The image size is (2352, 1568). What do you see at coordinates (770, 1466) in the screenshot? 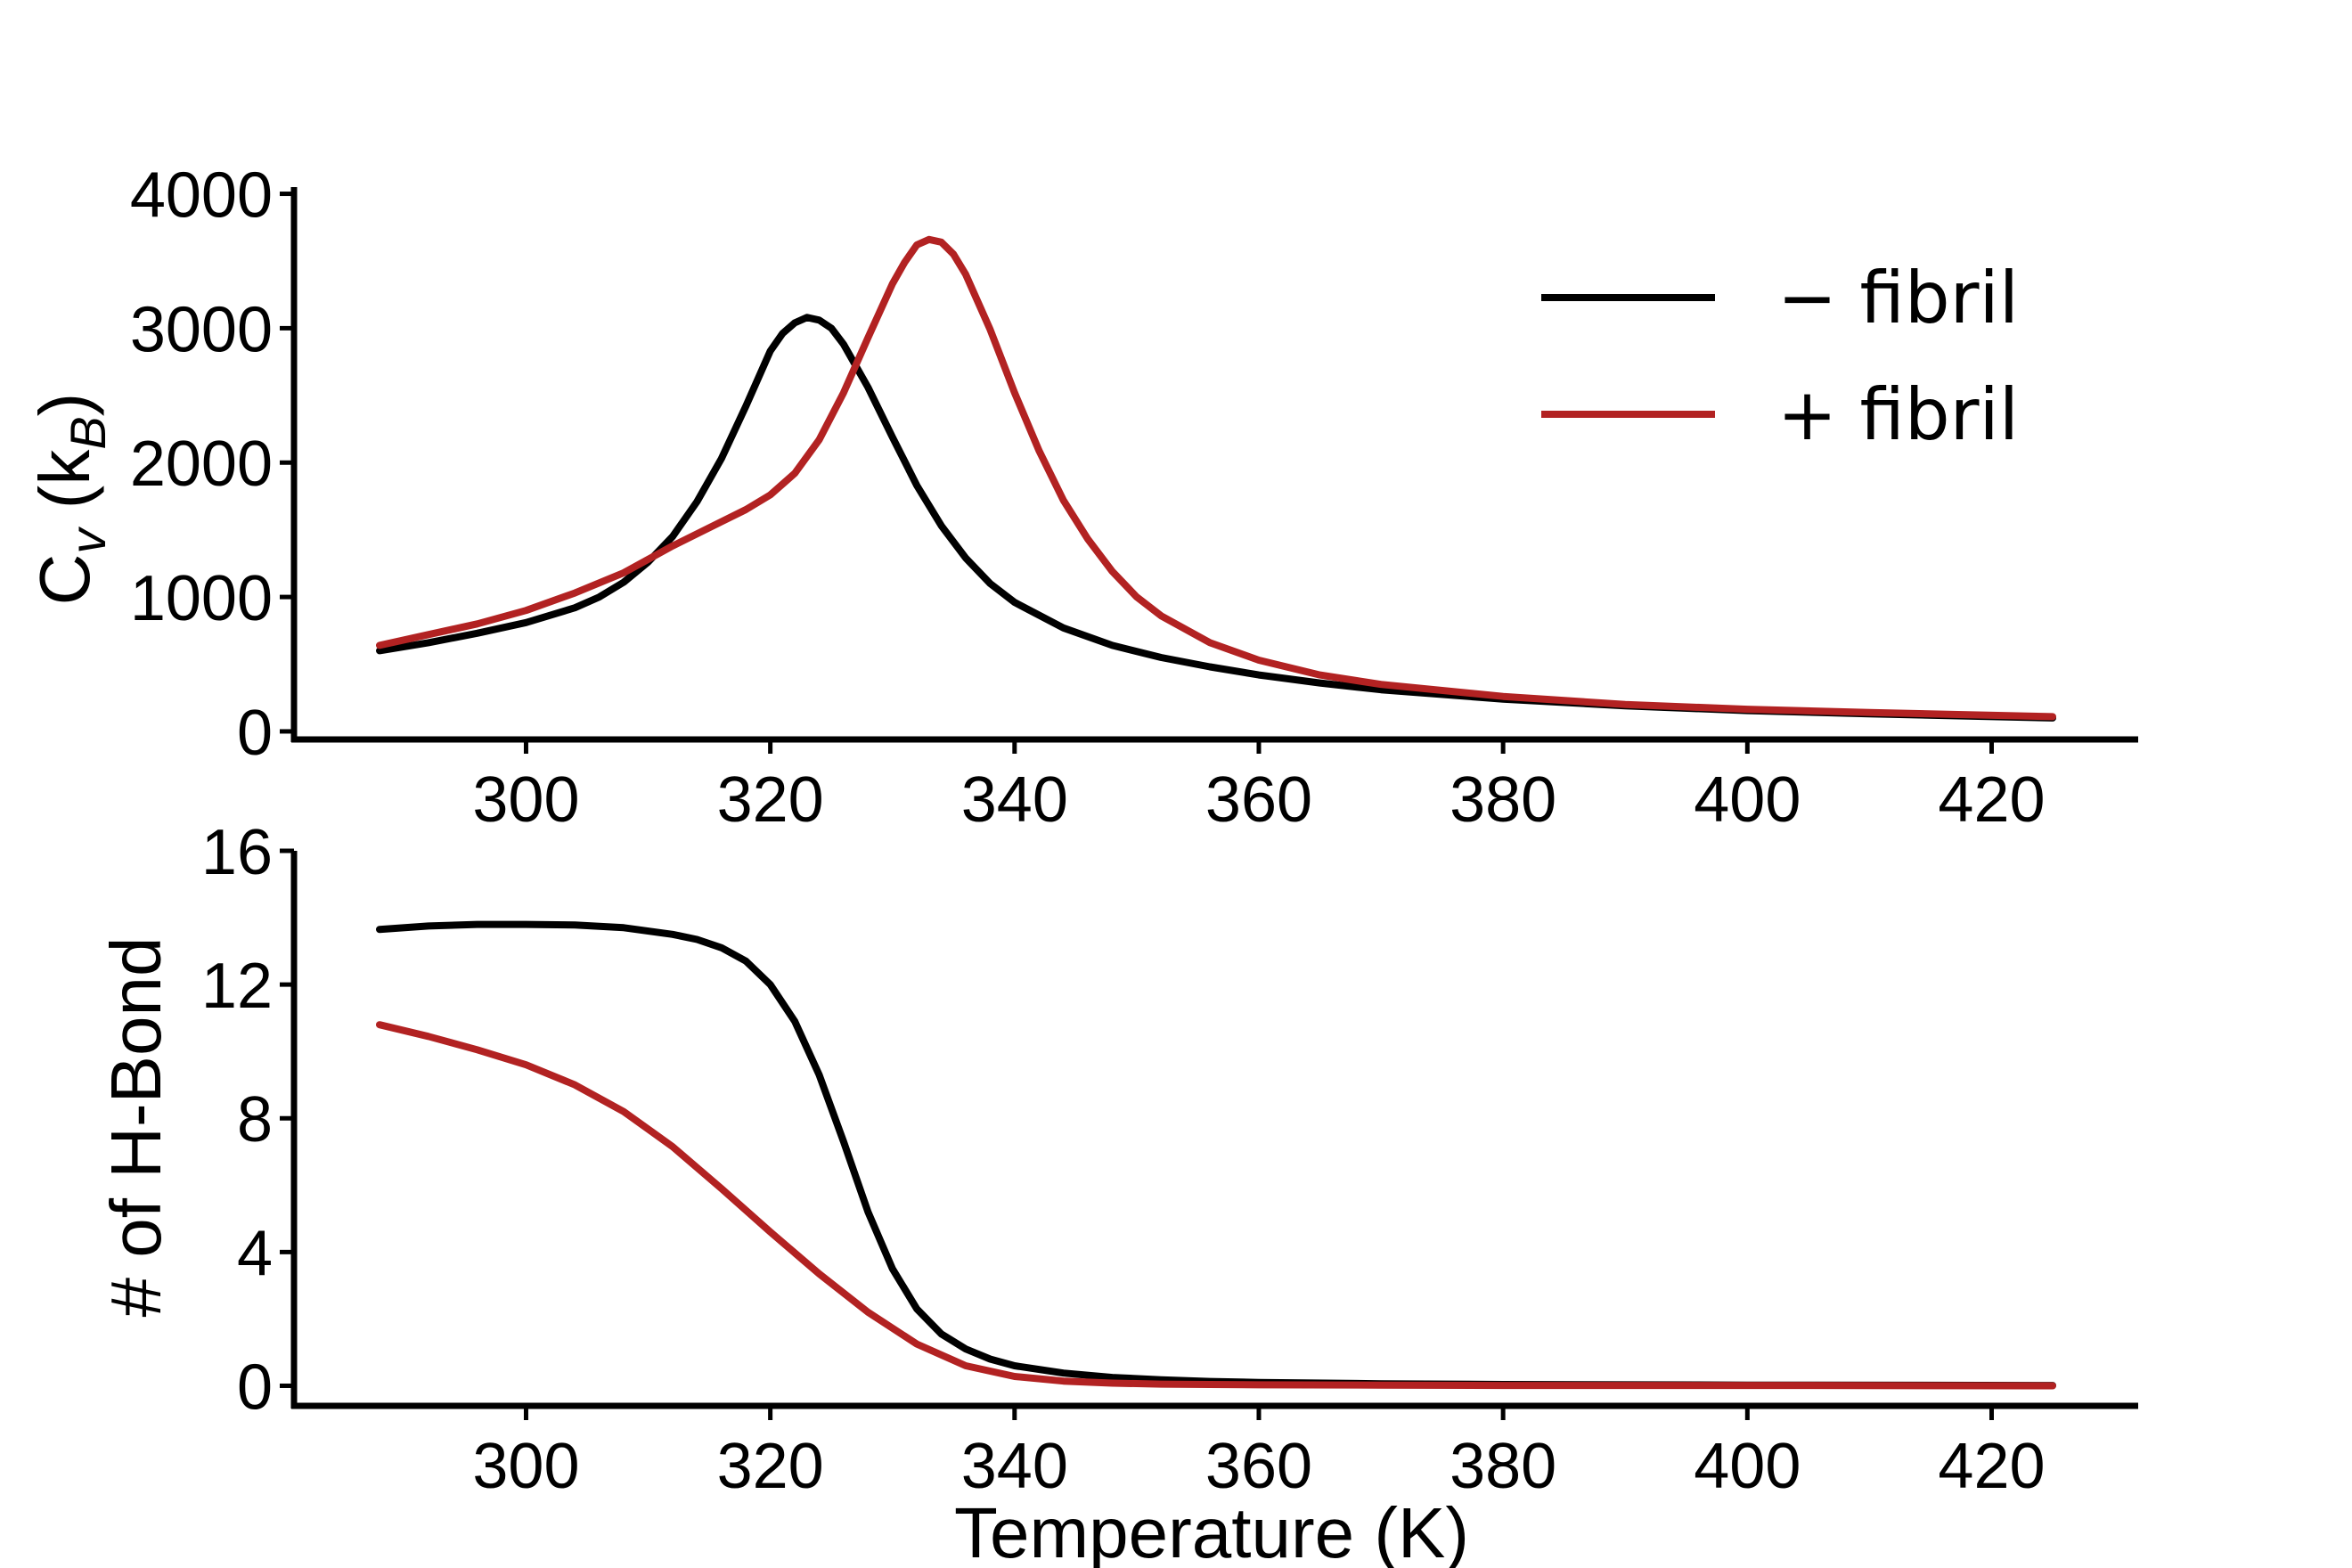
I see `hbond-x-tick-label: 320` at bounding box center [770, 1466].